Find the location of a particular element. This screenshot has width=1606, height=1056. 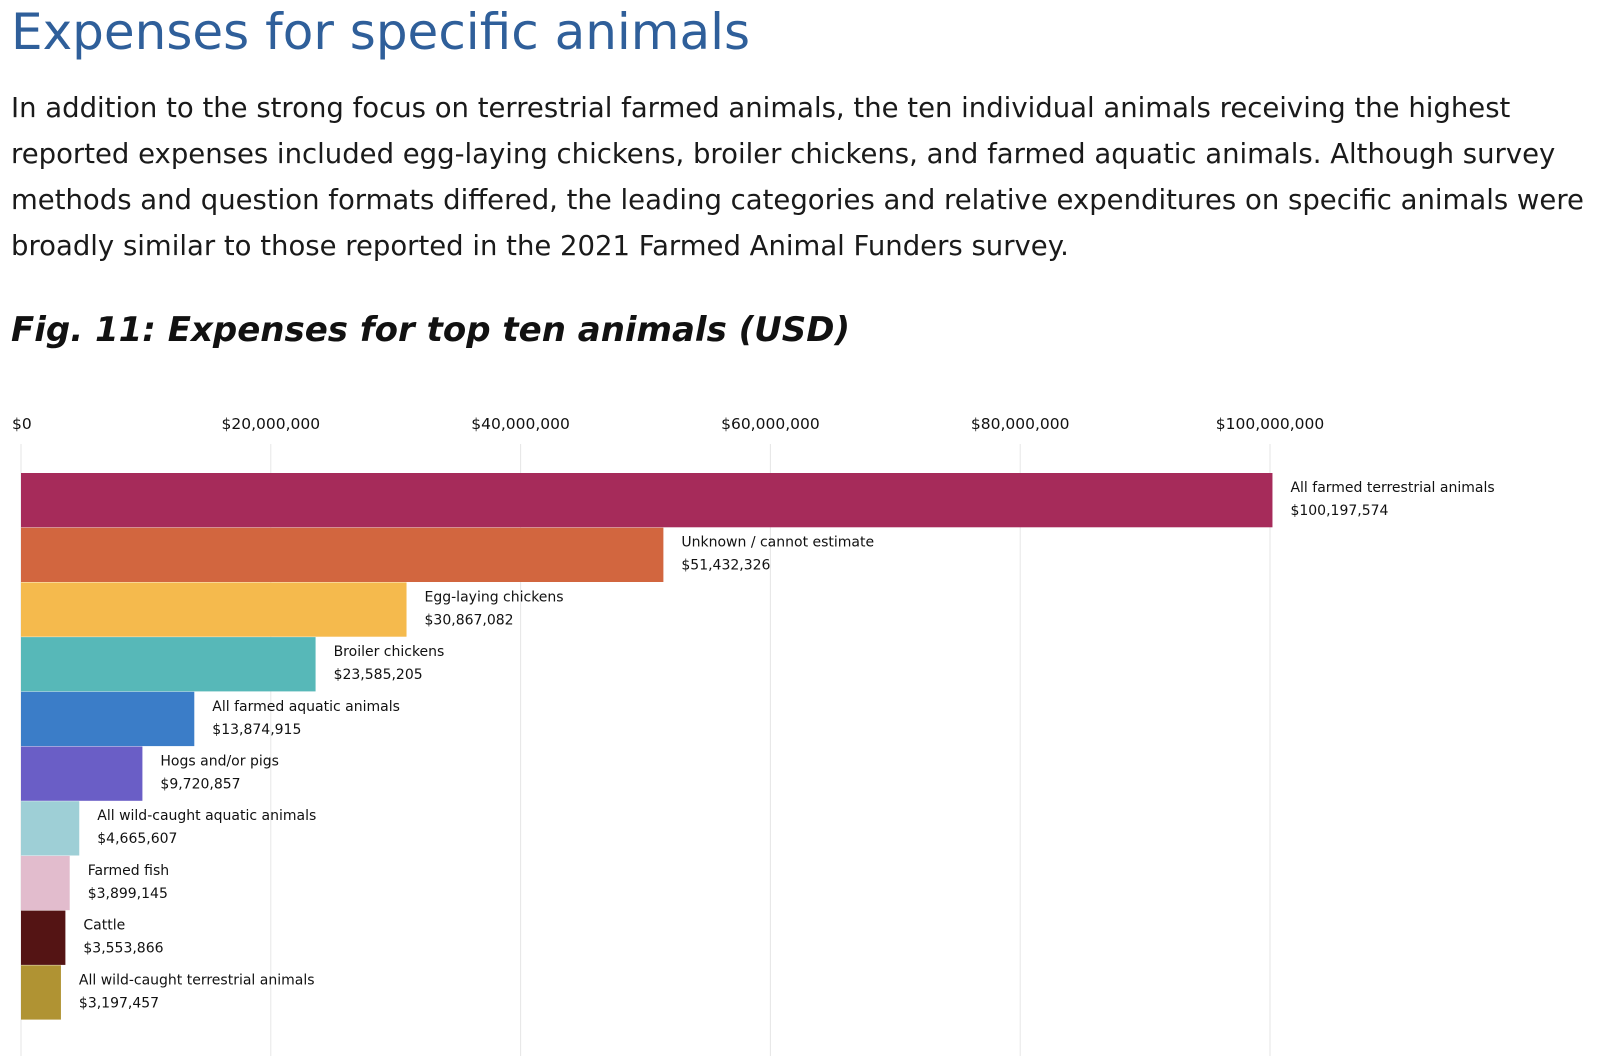

bar-category-label: Farmed fish is located at coordinates (128, 871).